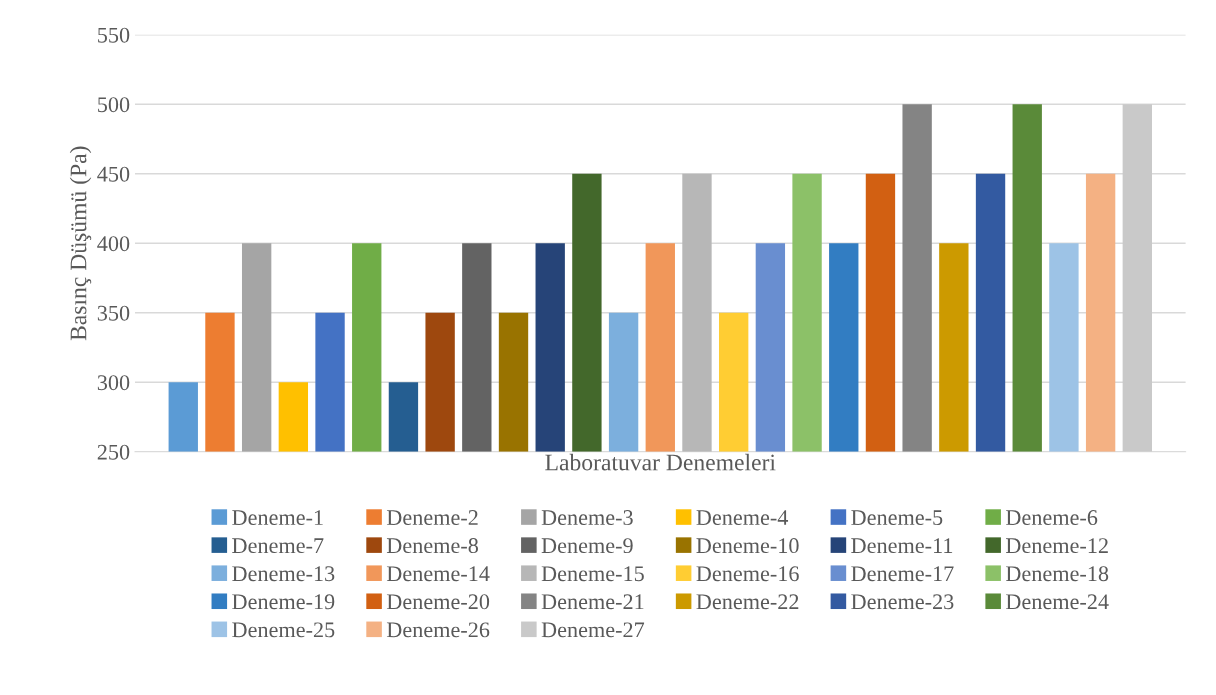 This screenshot has height=695, width=1216. What do you see at coordinates (113, 174) in the screenshot?
I see `y-tick-label: 450` at bounding box center [113, 174].